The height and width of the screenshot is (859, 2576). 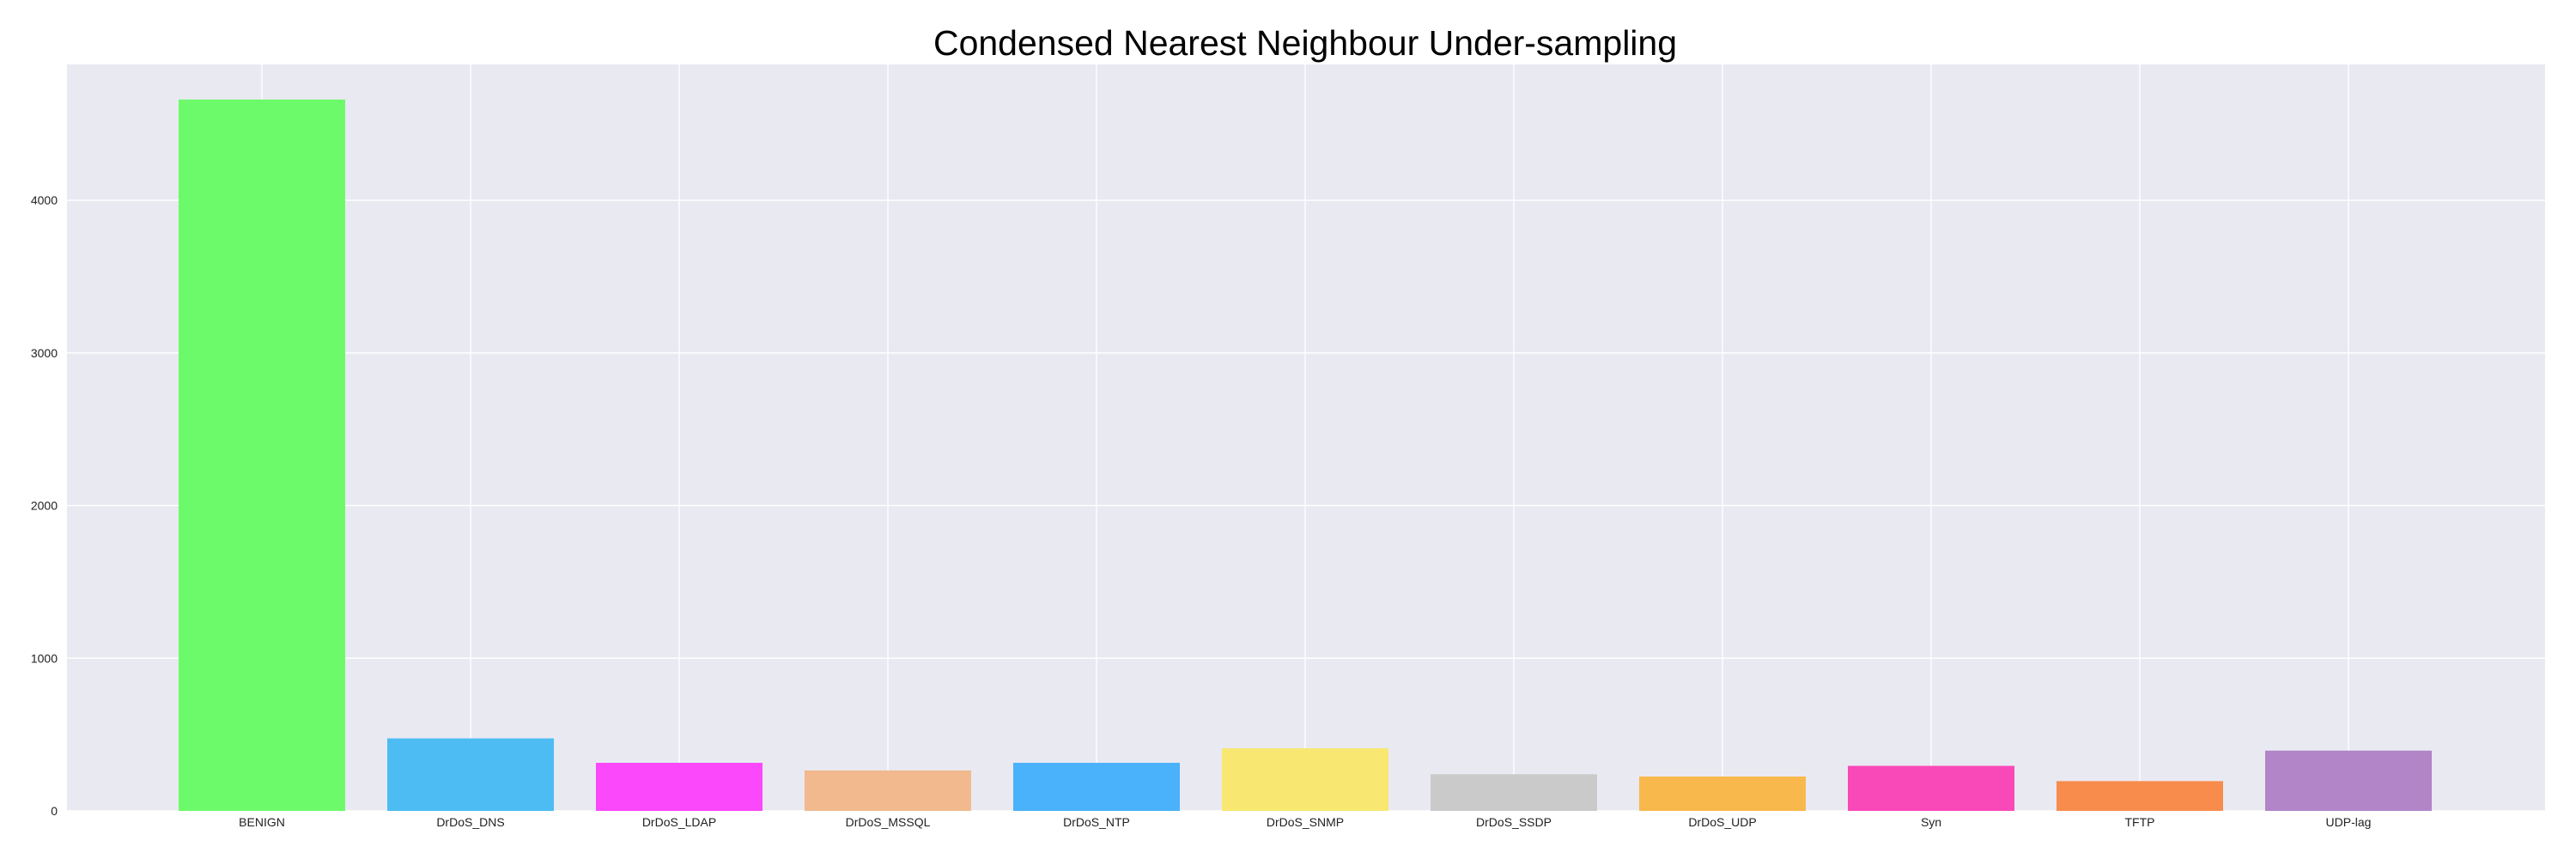 I want to click on x-tick-label: Syn, so click(x=1931, y=822).